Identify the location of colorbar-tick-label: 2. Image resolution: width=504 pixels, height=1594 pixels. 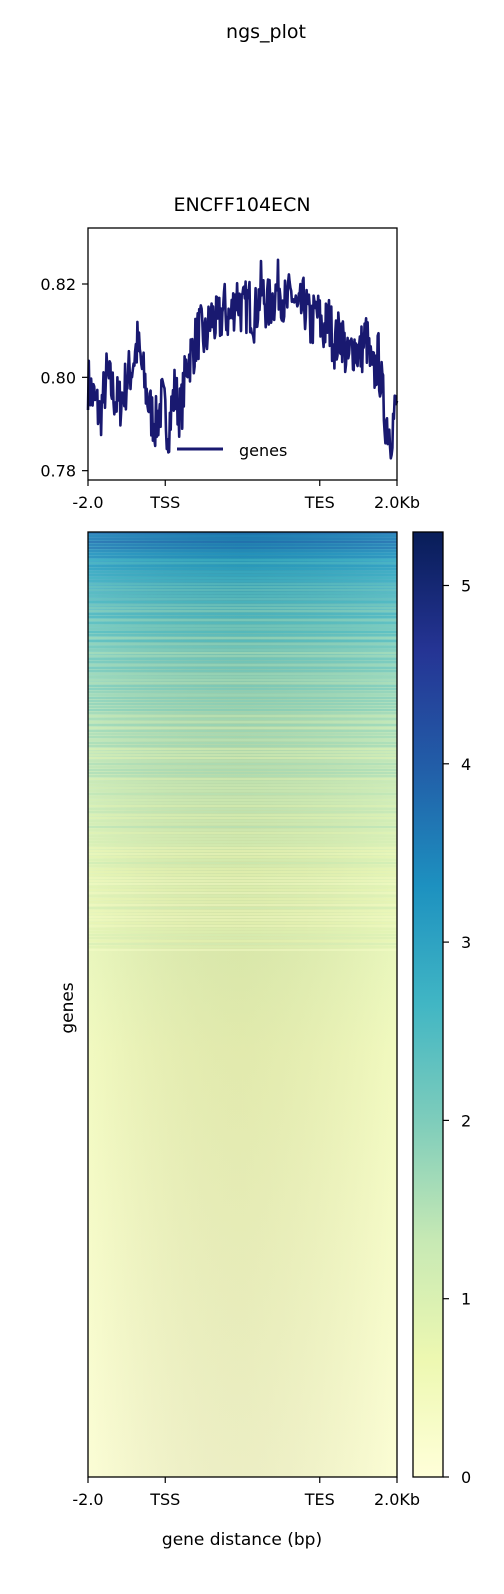
(466, 1120).